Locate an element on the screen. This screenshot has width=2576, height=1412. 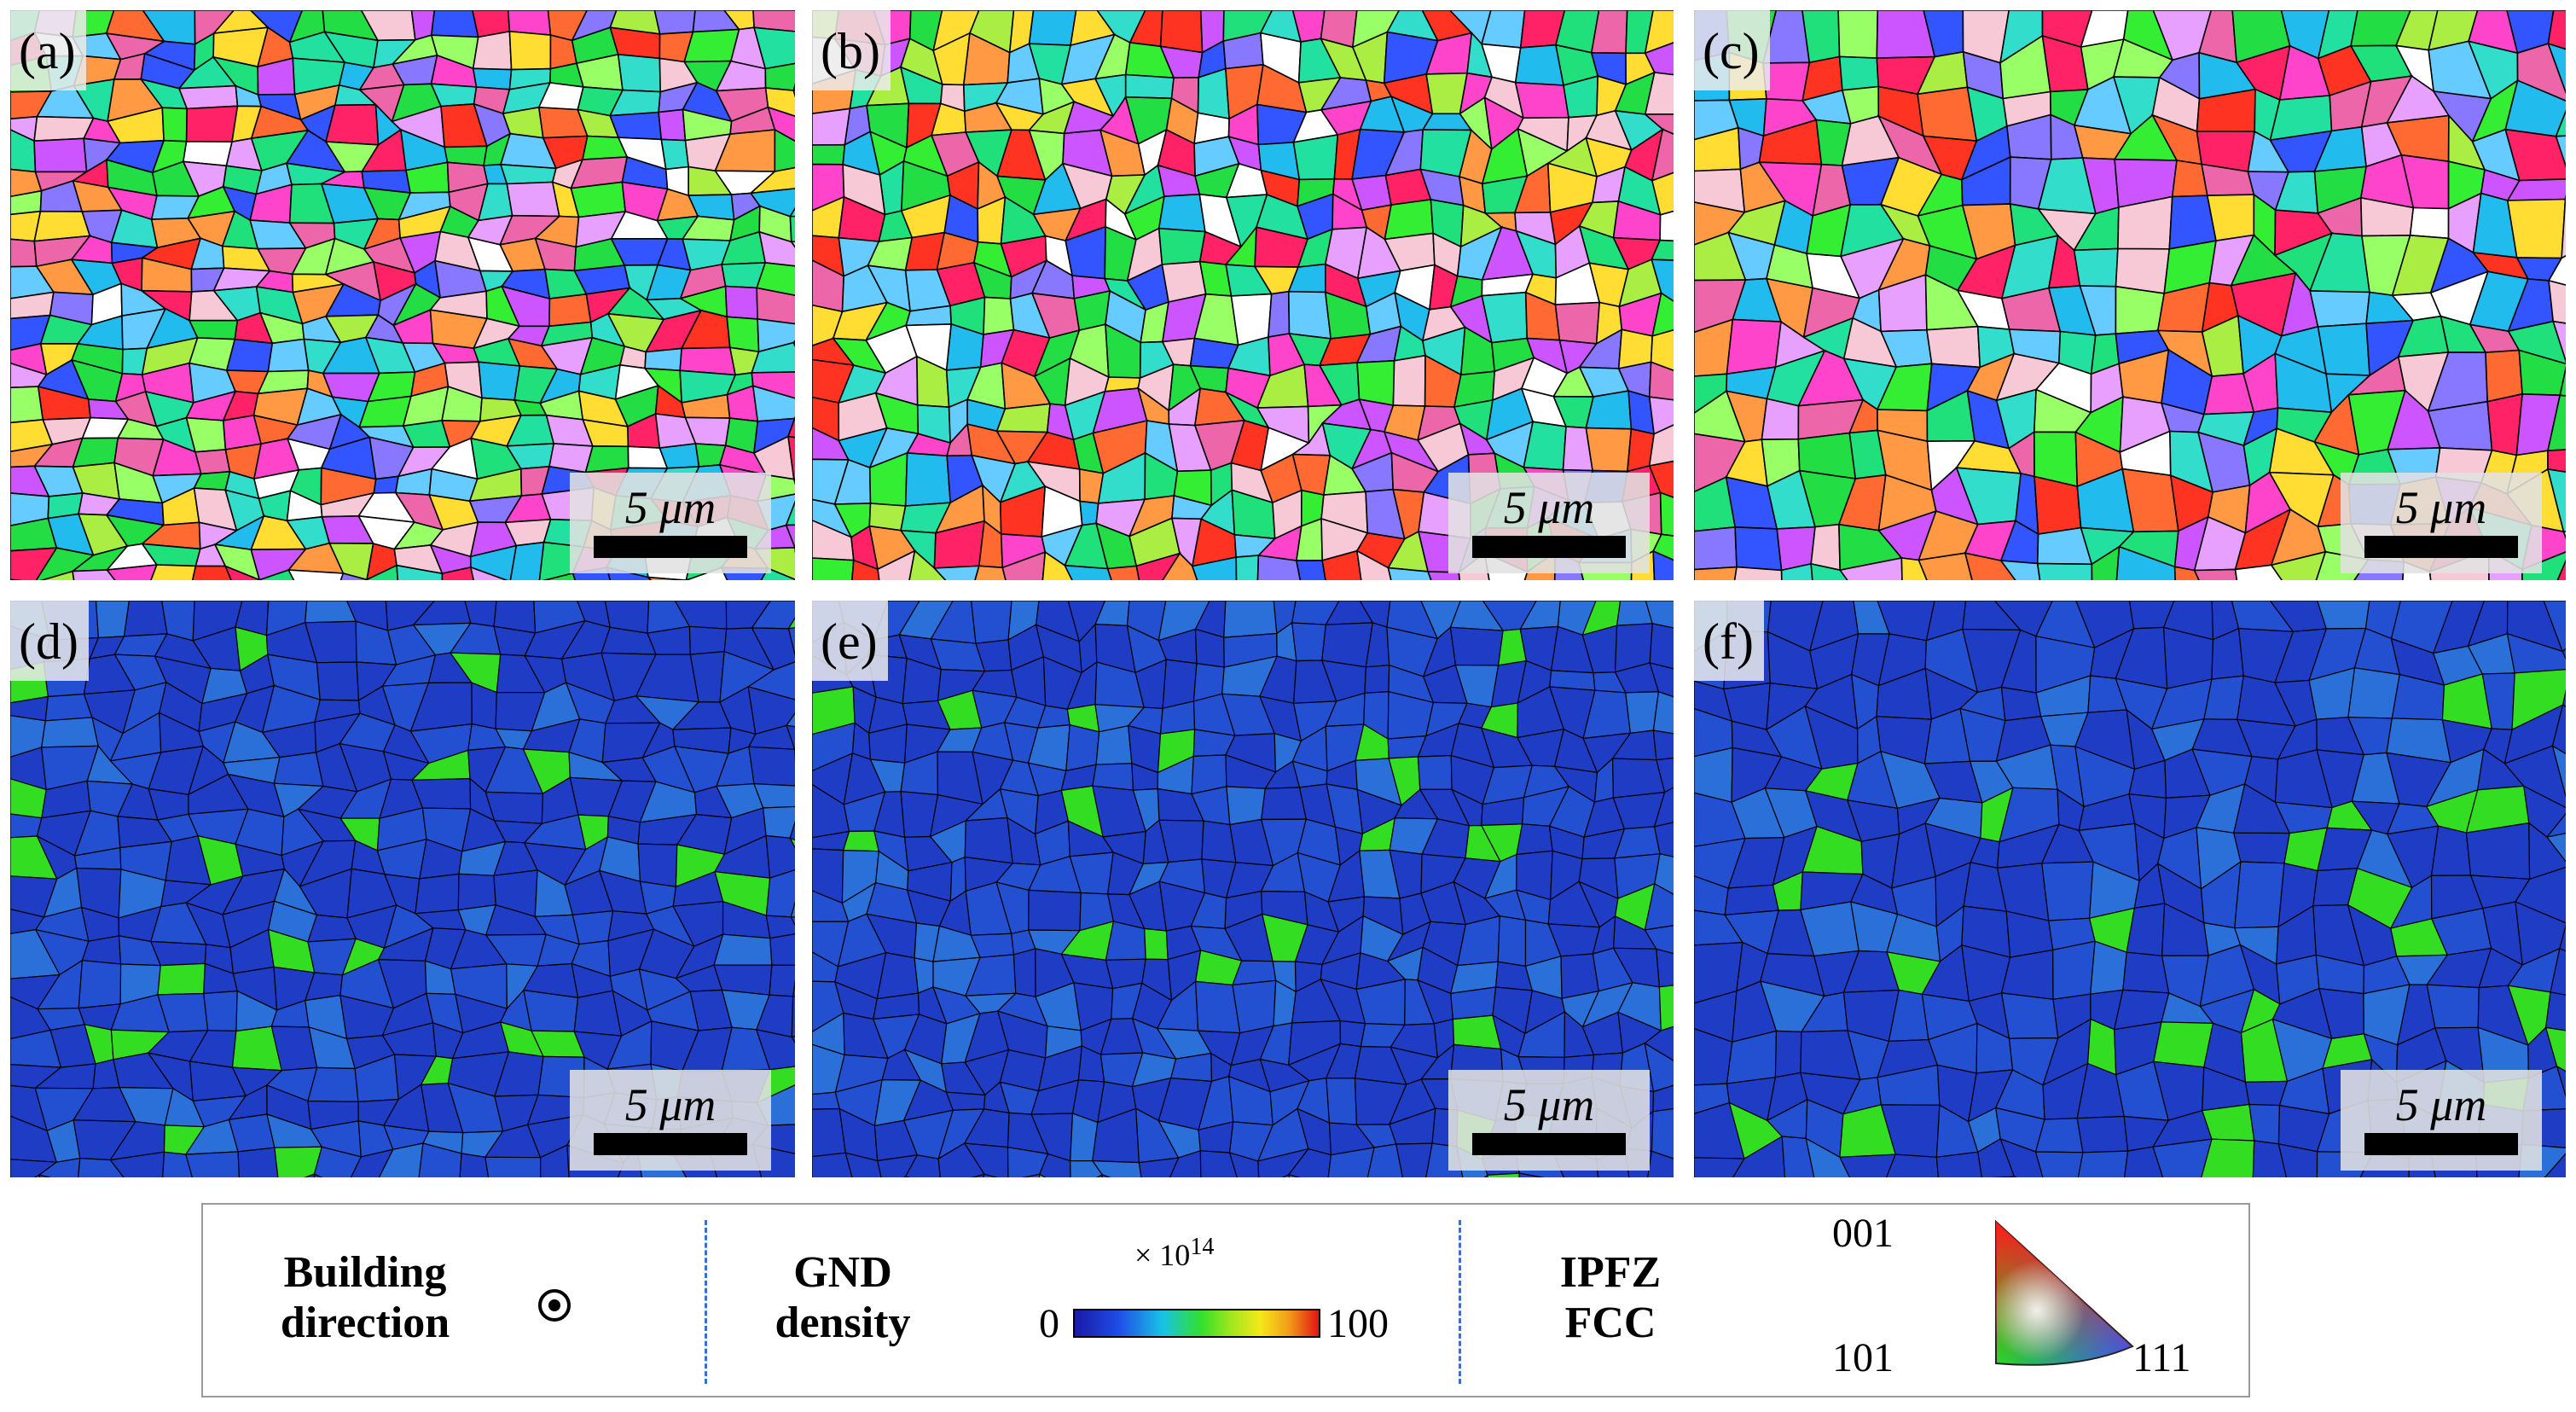
scale-bar-line-a is located at coordinates (670, 547).